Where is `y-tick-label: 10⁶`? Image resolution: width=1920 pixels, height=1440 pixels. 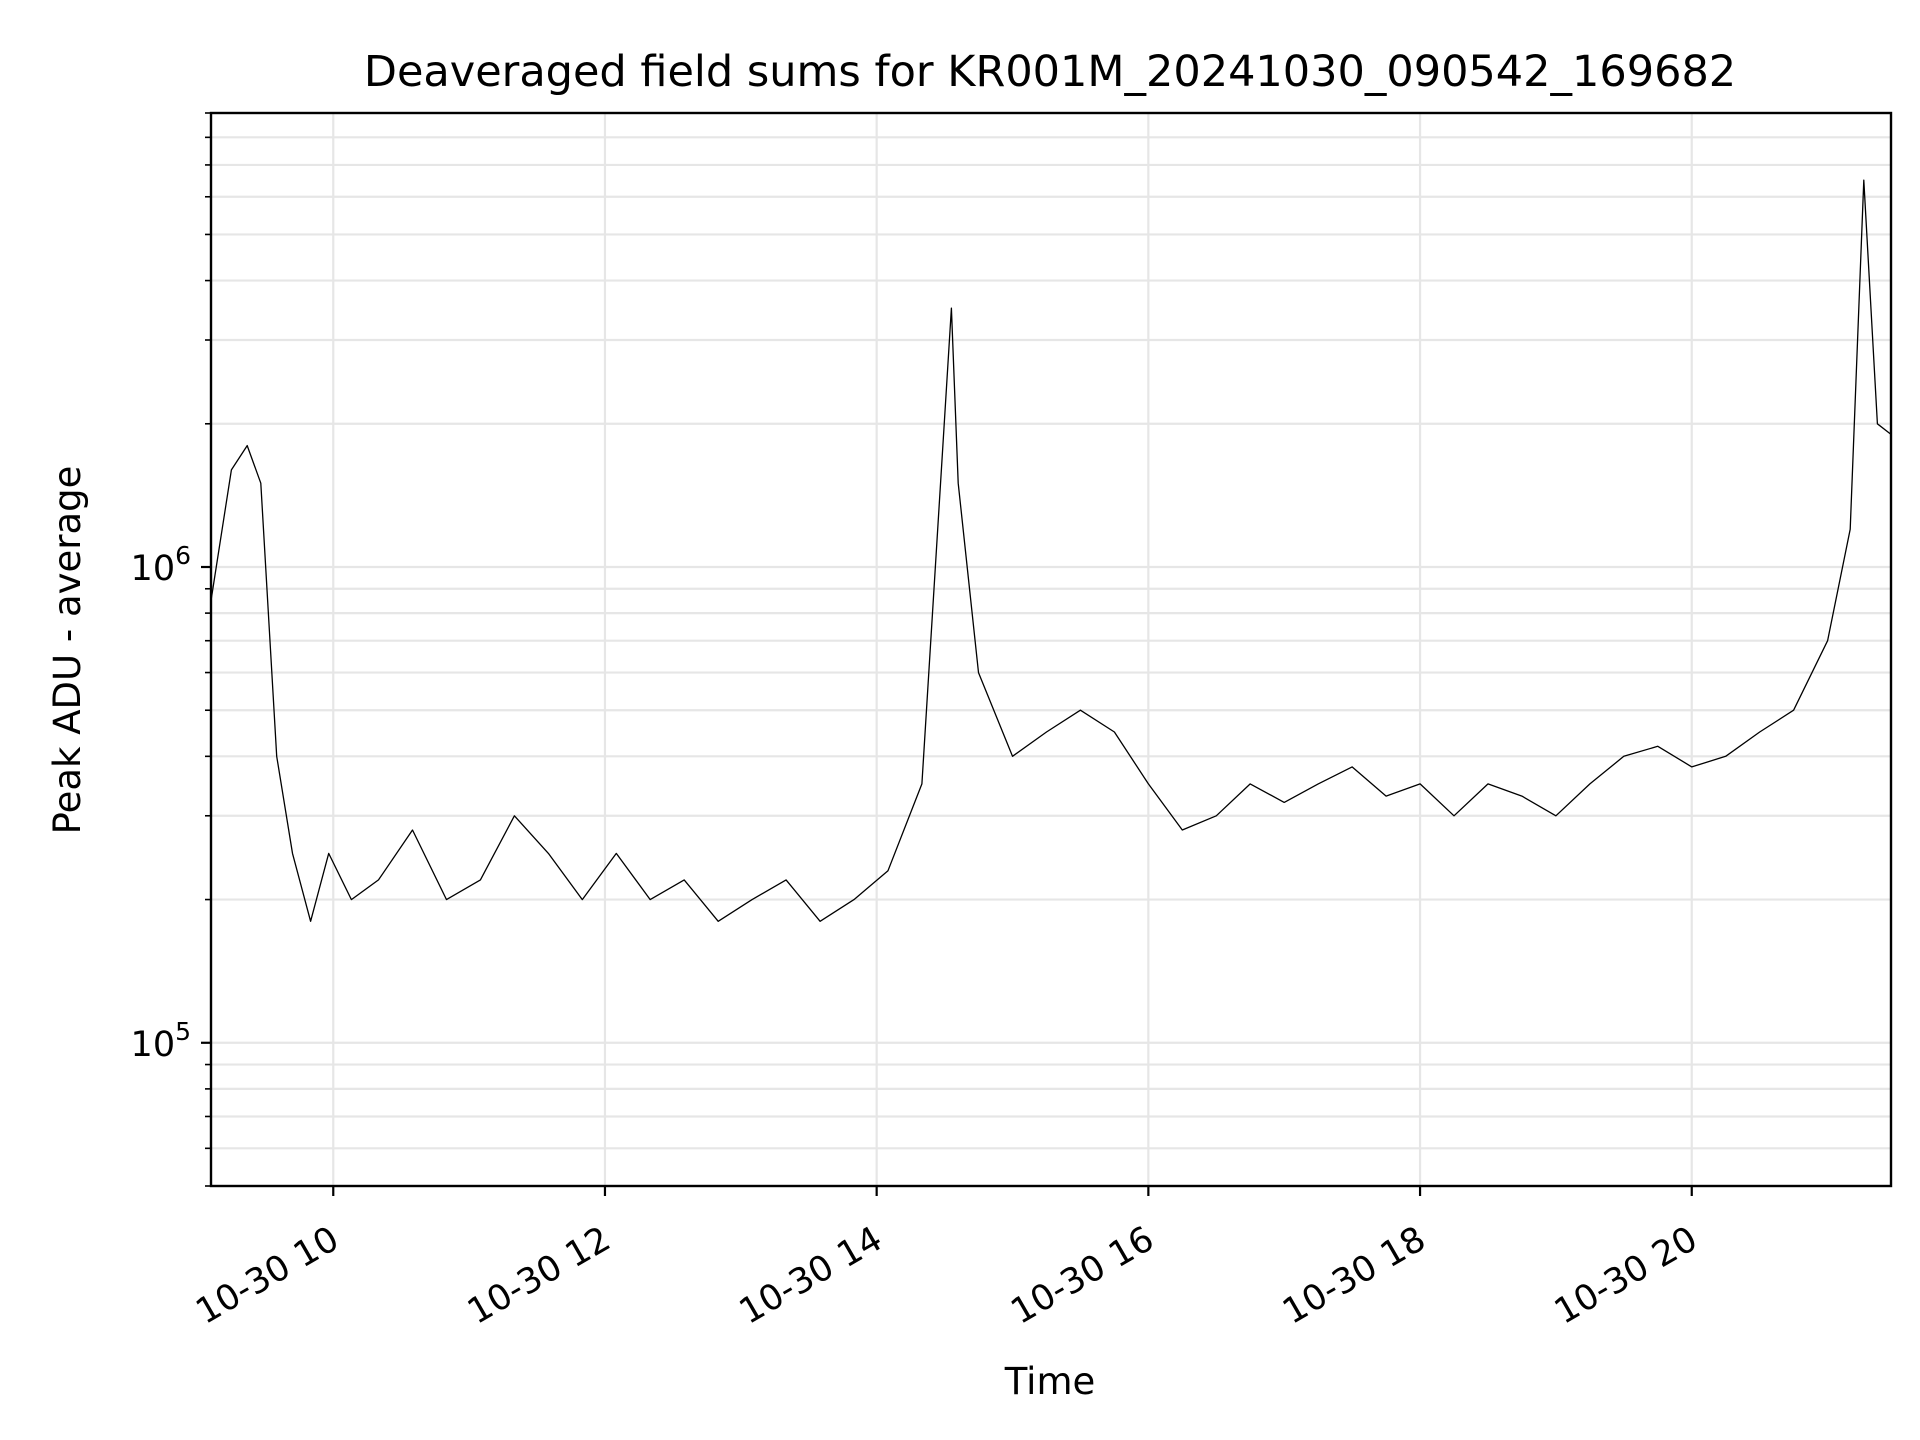
y-tick-label: 10⁶ is located at coordinates (161, 565).